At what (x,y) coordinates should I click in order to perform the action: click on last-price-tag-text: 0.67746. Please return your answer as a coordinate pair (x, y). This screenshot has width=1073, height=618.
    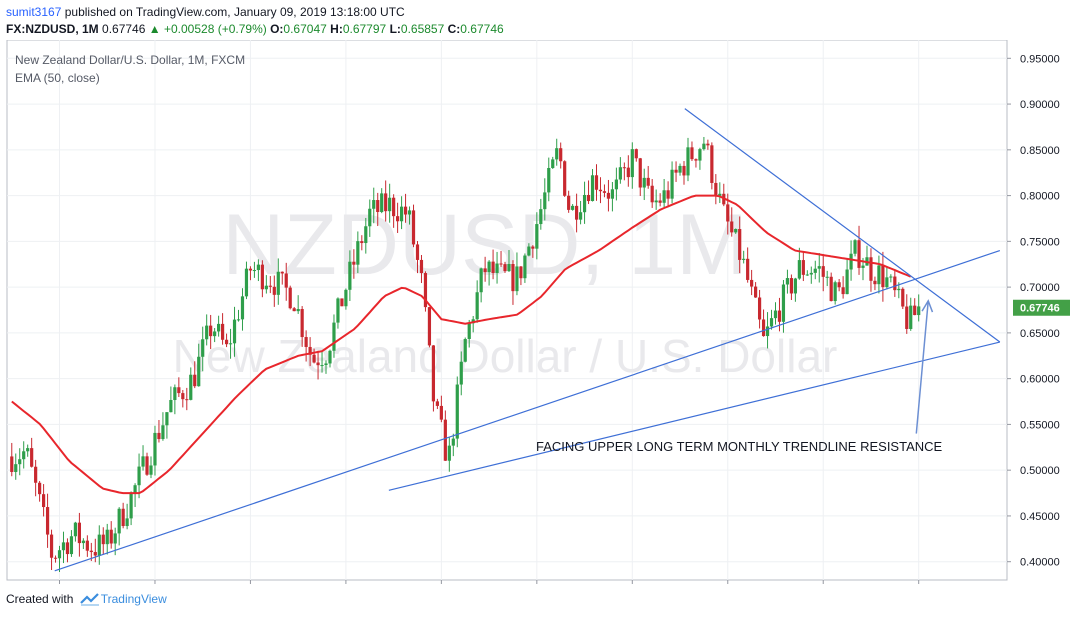
    Looking at the image, I should click on (1040, 309).